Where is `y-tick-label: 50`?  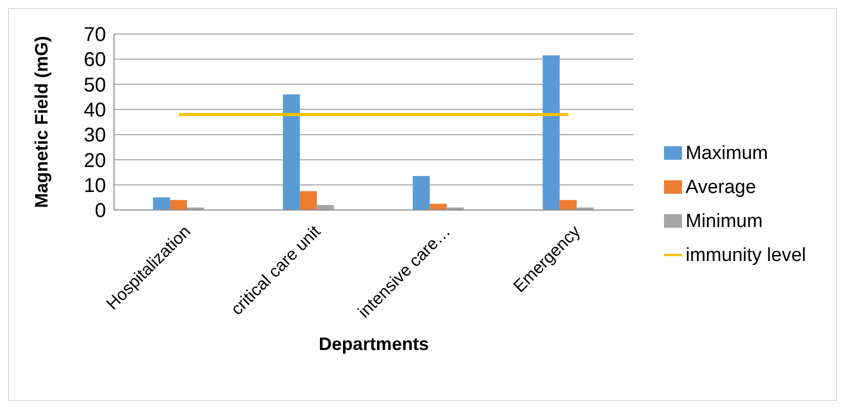
y-tick-label: 50 is located at coordinates (95, 85).